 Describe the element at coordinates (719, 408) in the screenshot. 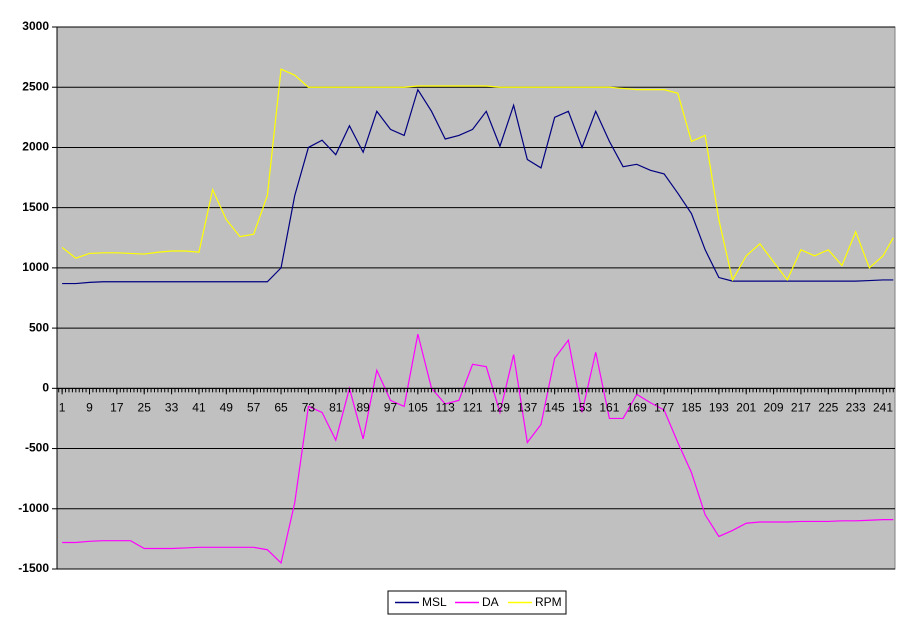

I see `x-tick-label: 193` at that location.